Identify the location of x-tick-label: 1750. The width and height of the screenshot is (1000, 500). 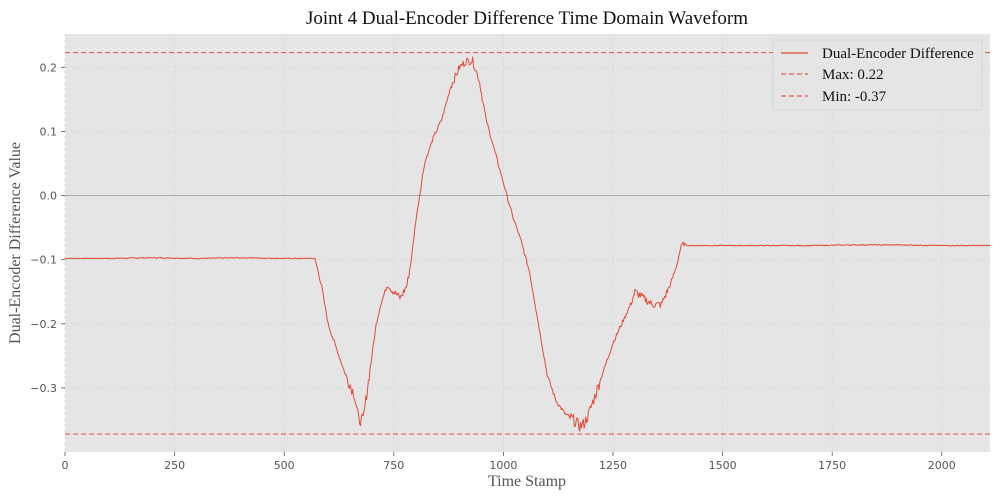
(832, 465).